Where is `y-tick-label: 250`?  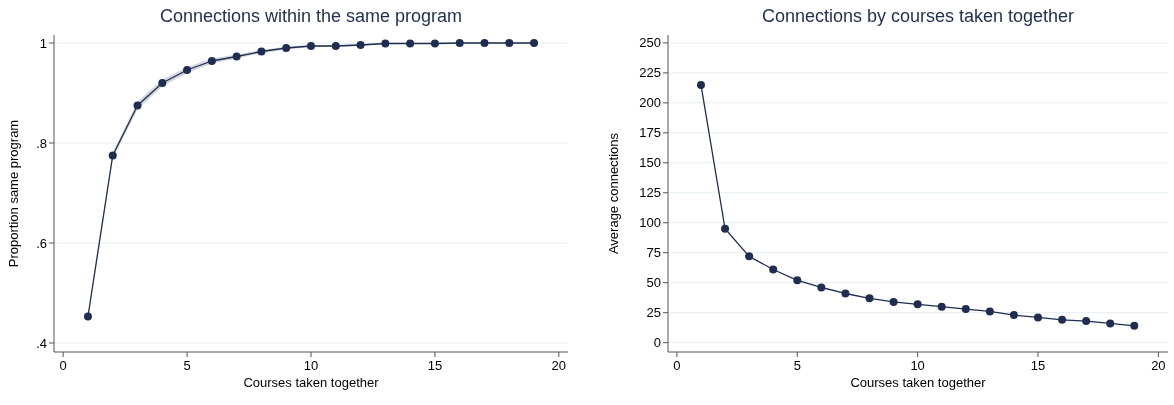 y-tick-label: 250 is located at coordinates (650, 43).